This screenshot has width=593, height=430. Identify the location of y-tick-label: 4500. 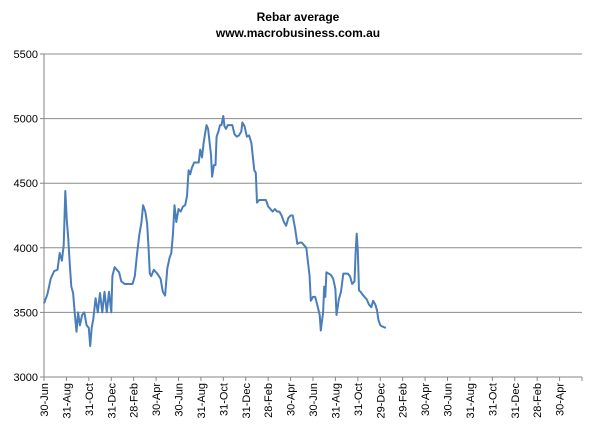
(26, 184).